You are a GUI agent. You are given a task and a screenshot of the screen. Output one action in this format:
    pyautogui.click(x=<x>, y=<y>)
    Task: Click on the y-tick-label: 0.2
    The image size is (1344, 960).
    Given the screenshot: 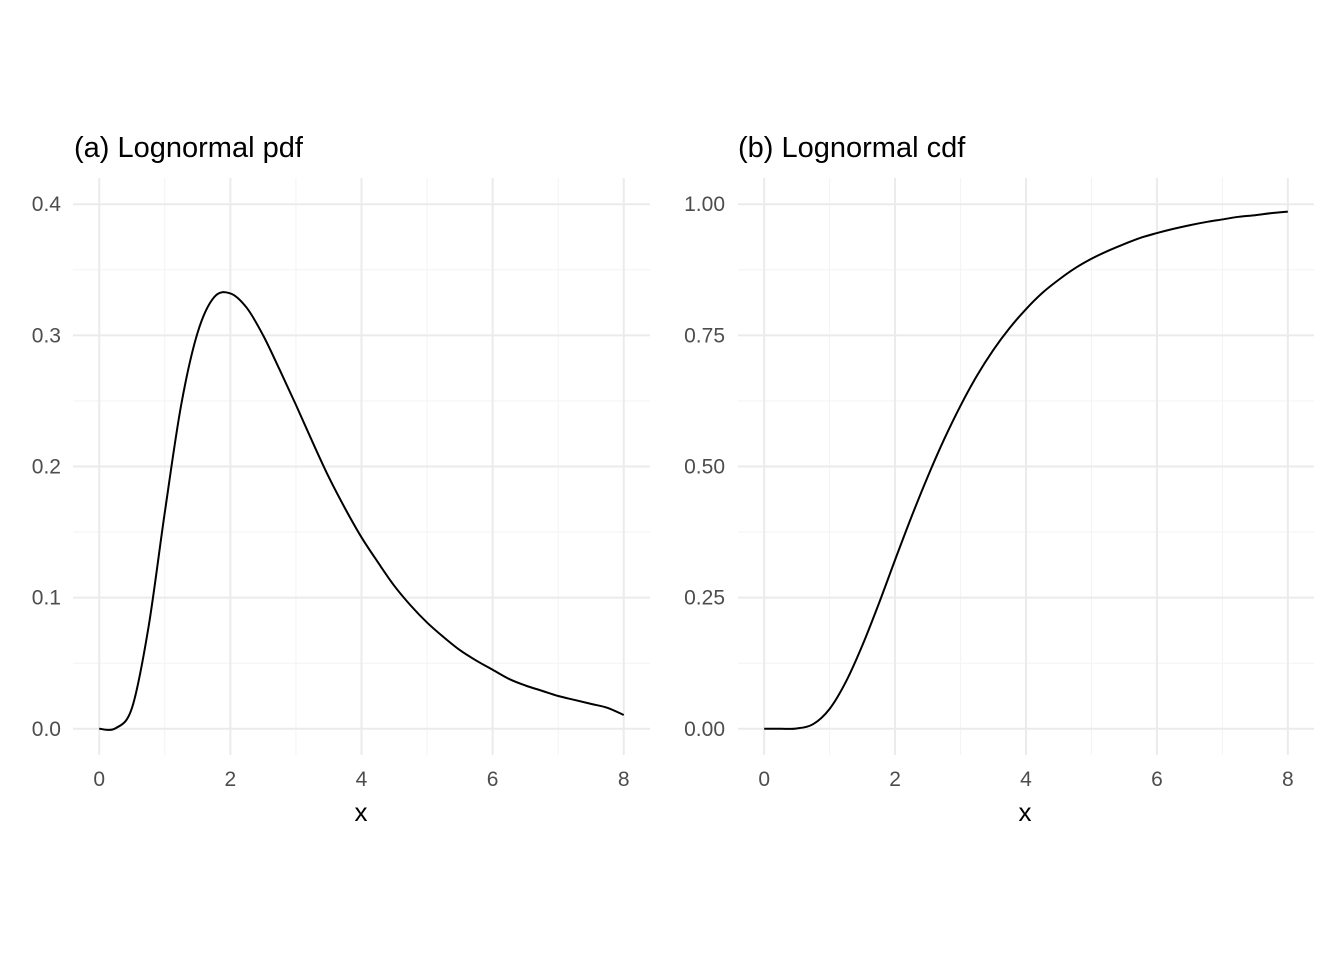 What is the action you would take?
    pyautogui.click(x=46, y=467)
    